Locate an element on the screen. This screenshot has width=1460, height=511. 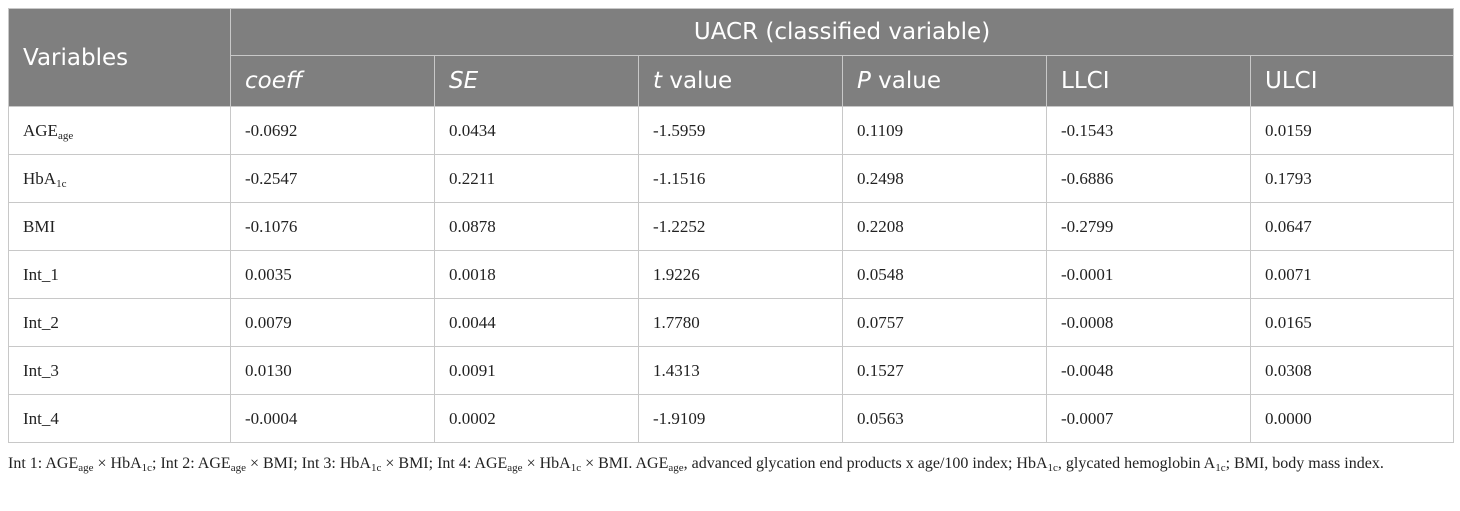
cell-se: 0.2211 is located at coordinates (536, 178).